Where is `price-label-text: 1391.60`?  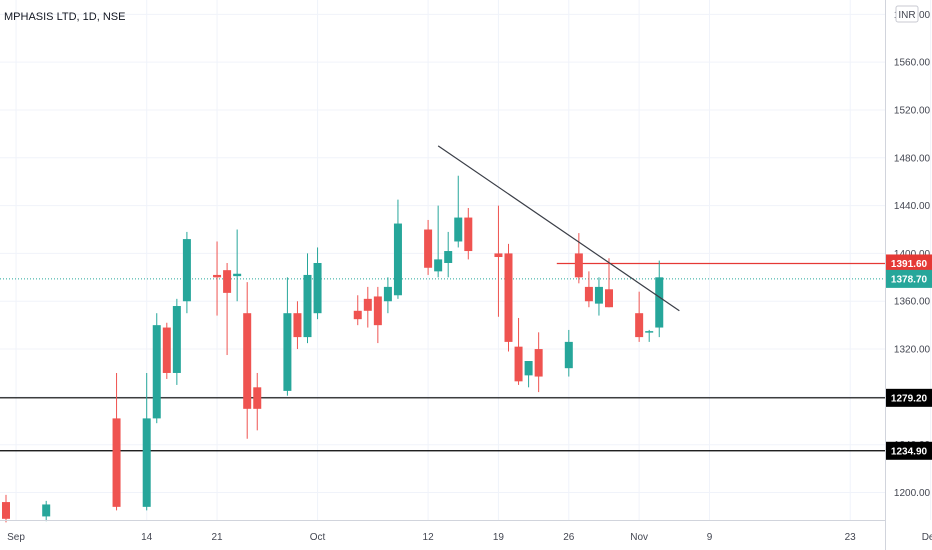 price-label-text: 1391.60 is located at coordinates (909, 264).